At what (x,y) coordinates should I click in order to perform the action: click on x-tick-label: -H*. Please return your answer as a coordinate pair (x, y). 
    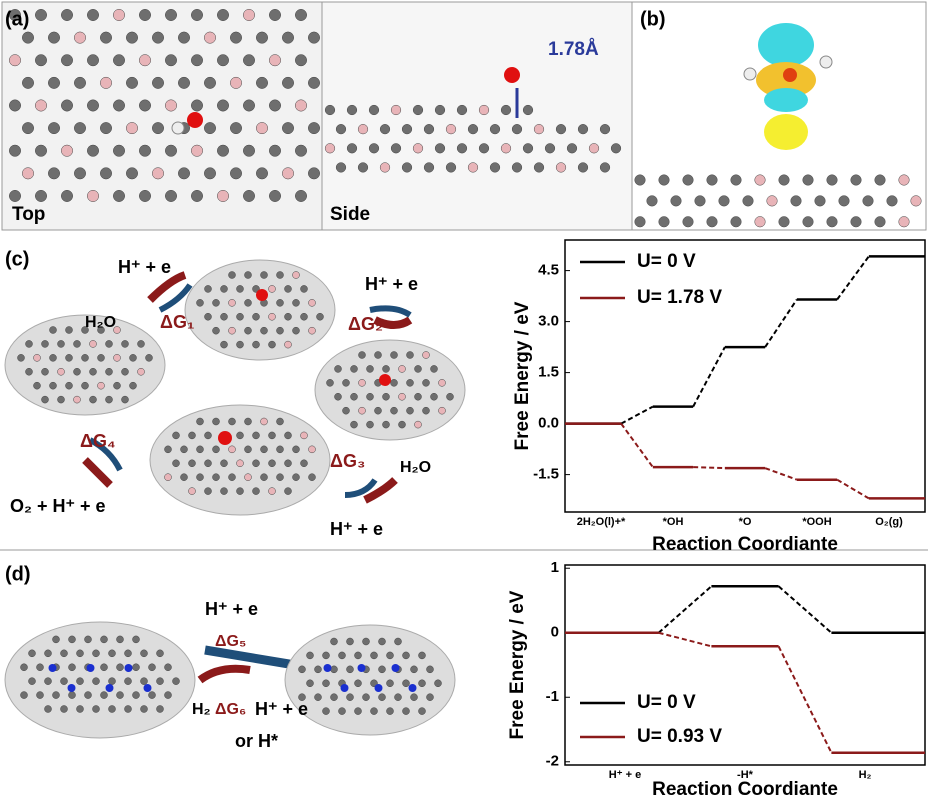
    Looking at the image, I should click on (745, 775).